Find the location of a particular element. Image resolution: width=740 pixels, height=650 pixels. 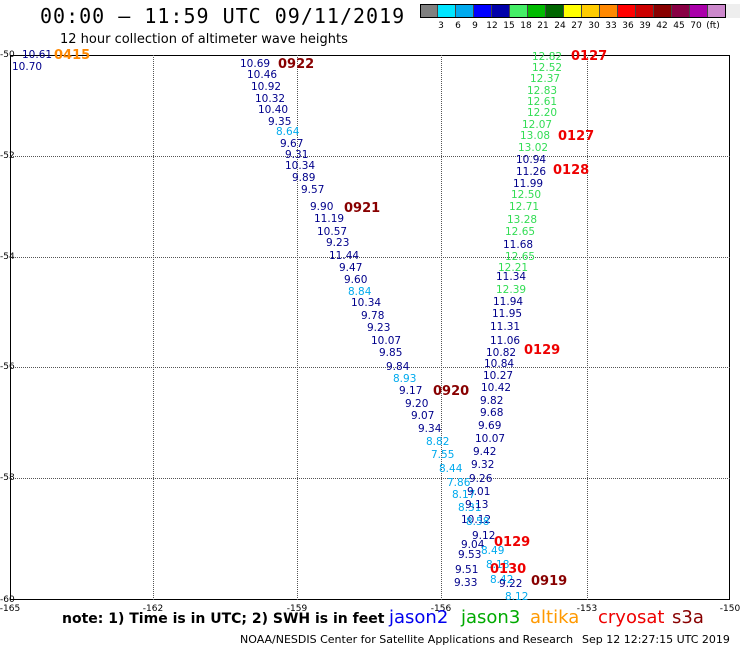

wave-height-reading: 10.92 is located at coordinates (266, 87).